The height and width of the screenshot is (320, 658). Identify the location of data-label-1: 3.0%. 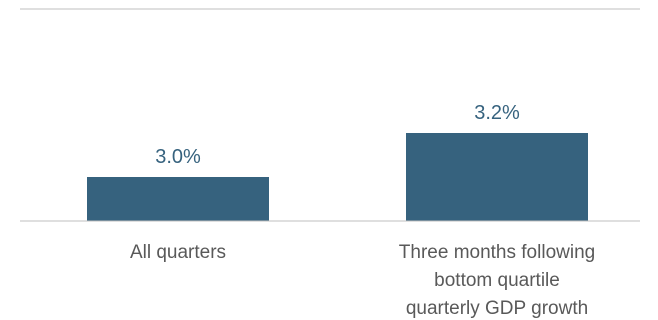
(178, 157).